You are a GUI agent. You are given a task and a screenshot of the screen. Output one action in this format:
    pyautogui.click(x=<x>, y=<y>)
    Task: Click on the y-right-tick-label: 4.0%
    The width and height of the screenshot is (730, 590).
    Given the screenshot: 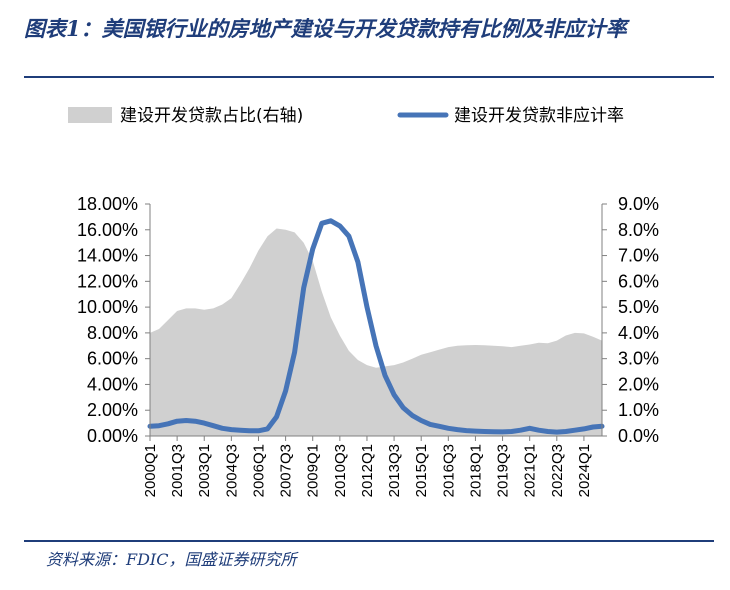 What is the action you would take?
    pyautogui.click(x=638, y=333)
    